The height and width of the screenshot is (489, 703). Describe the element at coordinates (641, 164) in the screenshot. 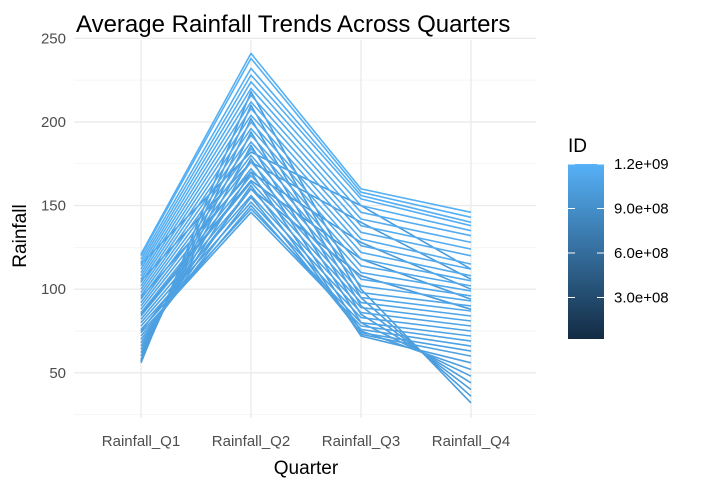

I see `legend-tick-label: 1.2e+09` at that location.